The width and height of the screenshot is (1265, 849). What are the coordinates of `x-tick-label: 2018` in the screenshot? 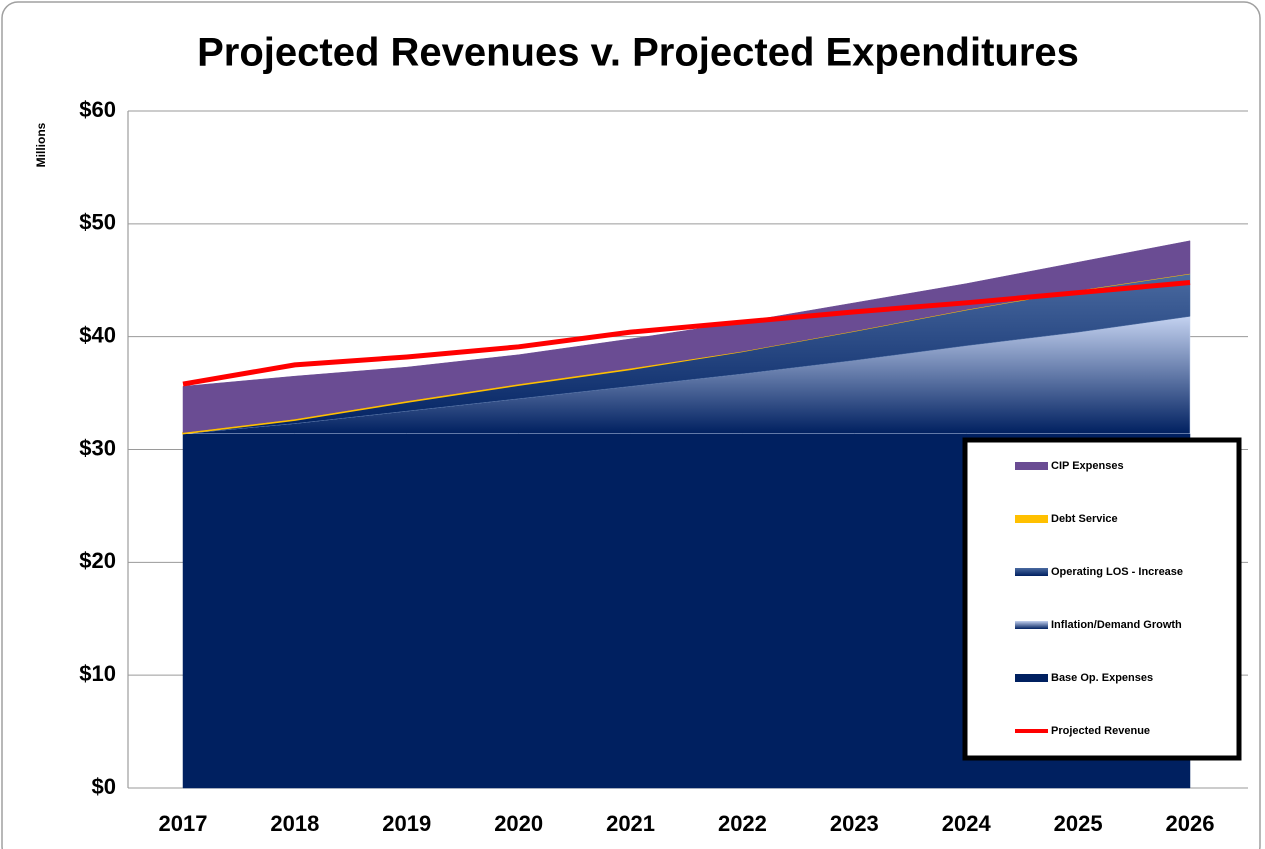 It's located at (294, 823).